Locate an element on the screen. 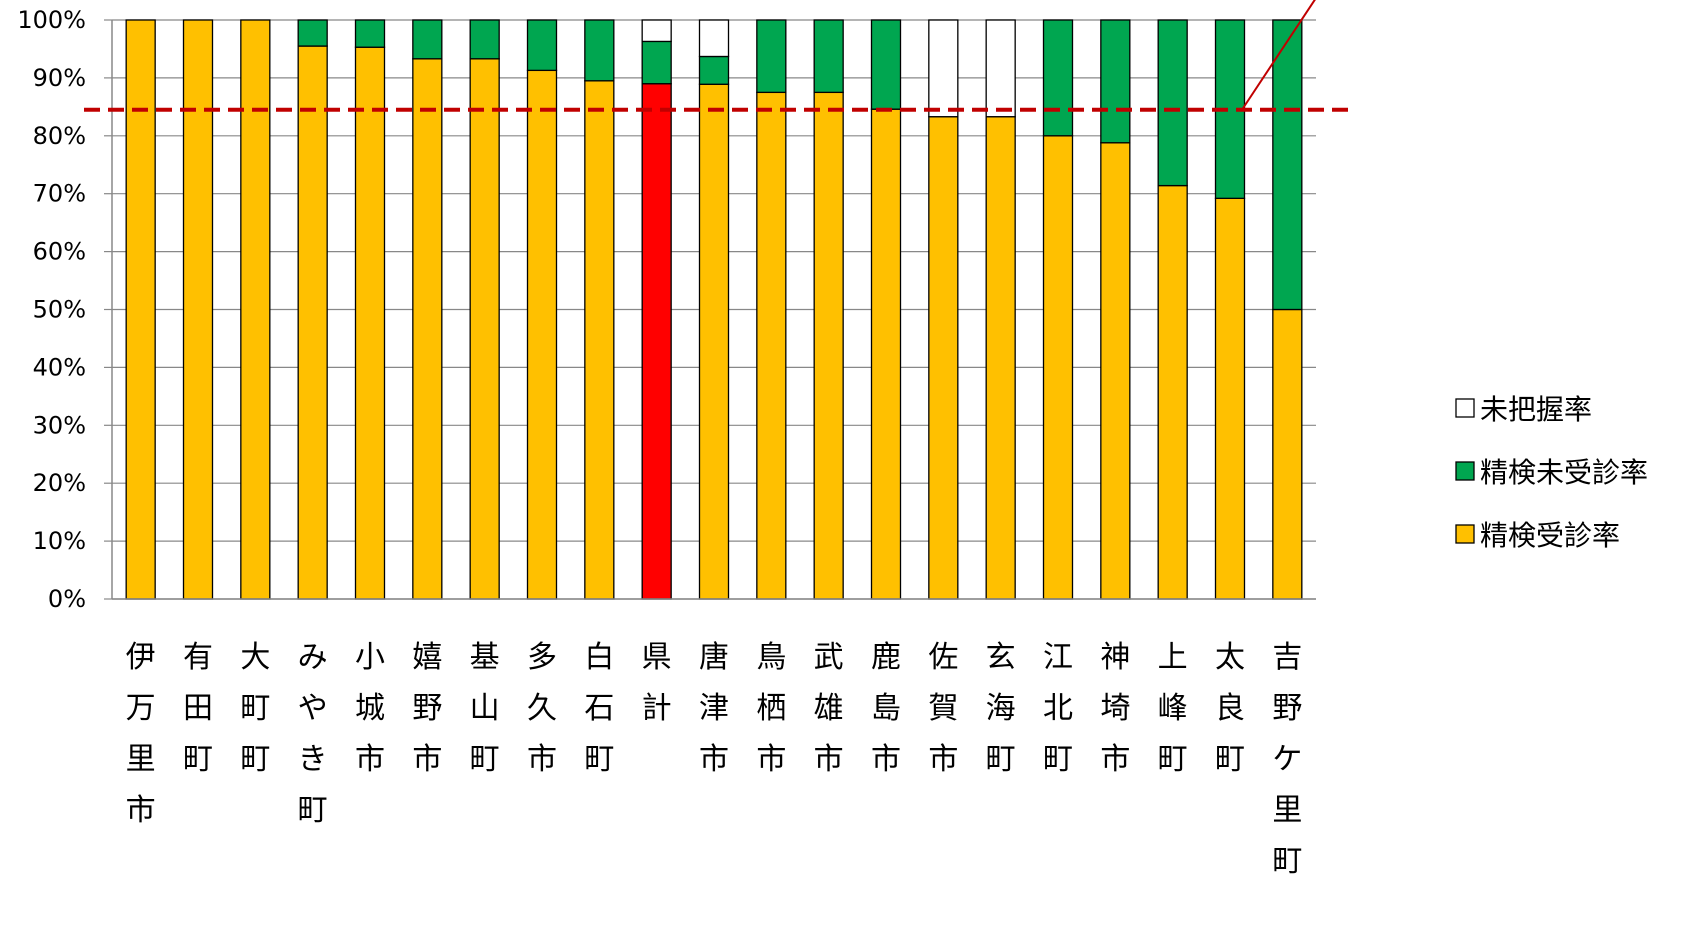 This screenshot has width=1706, height=950. bar-segment-精検未受診率-多久市 is located at coordinates (542, 45).